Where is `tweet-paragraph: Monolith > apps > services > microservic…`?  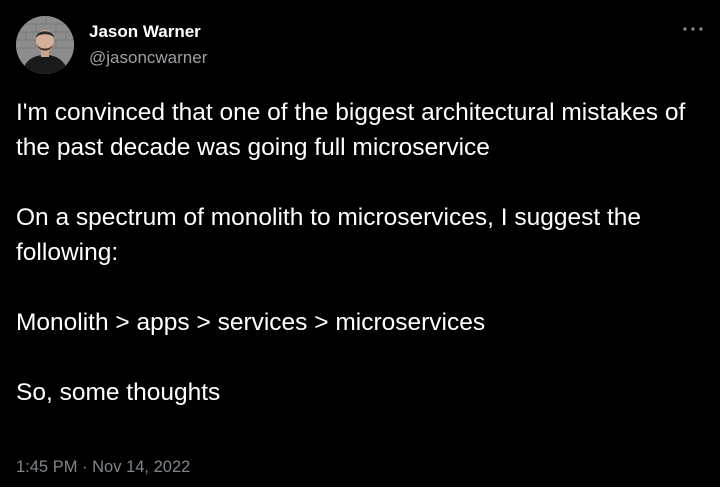 tweet-paragraph: Monolith > apps > services > microservic… is located at coordinates (251, 322).